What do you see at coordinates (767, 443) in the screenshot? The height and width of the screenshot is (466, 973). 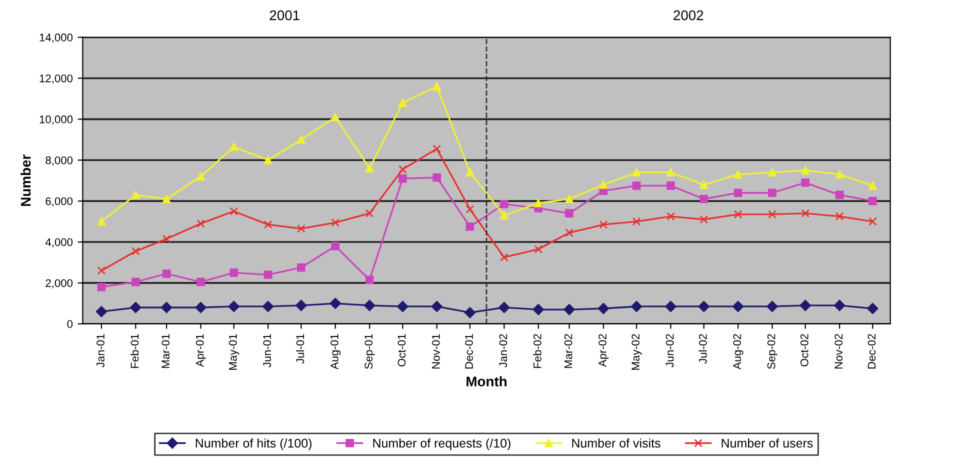 I see `legend-label: Number of users` at bounding box center [767, 443].